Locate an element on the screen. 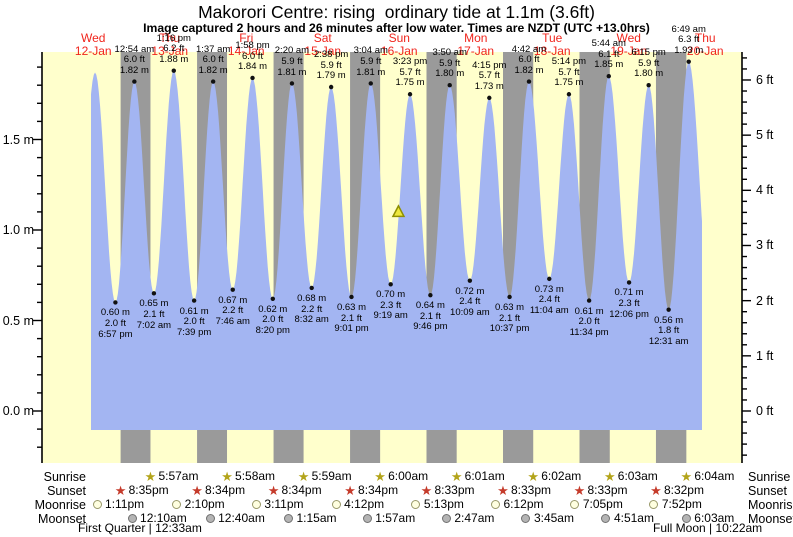 The height and width of the screenshot is (537, 793). tide-extreme-label-line: 8:32 am is located at coordinates (311, 320).